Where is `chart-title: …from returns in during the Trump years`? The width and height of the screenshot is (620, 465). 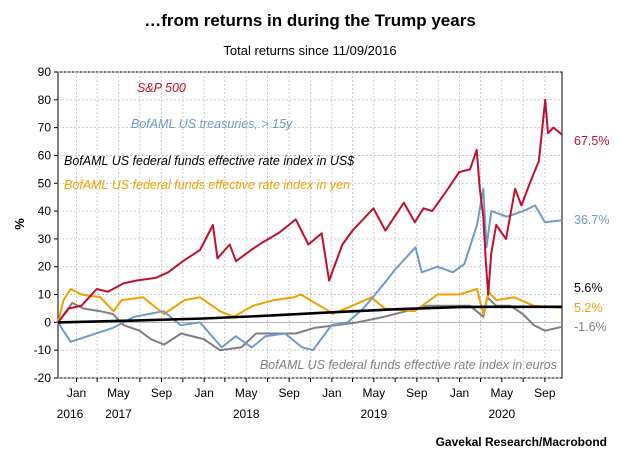 chart-title: …from returns in during the Trump years is located at coordinates (310, 20).